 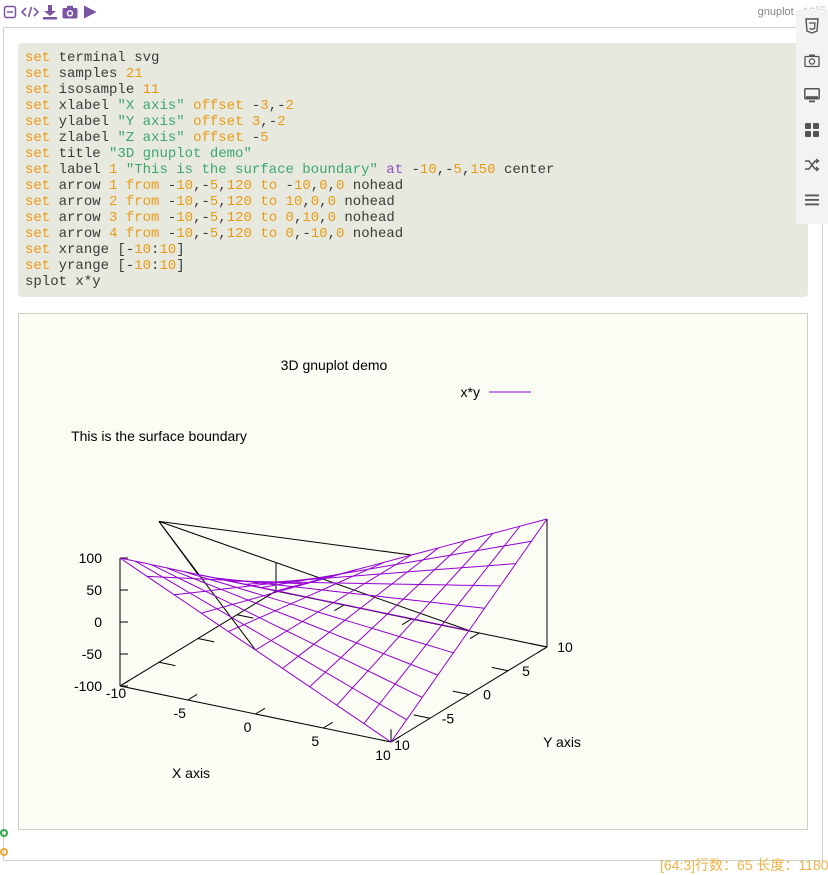 I want to click on code-line: set xrange [-10:10], so click(x=105, y=250).